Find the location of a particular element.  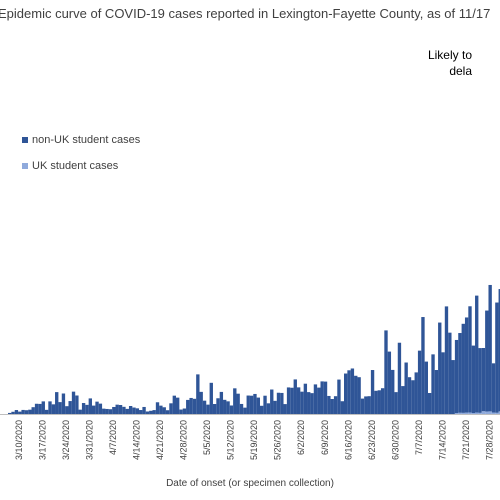

annotation-line-2: dela is located at coordinates (460, 71).